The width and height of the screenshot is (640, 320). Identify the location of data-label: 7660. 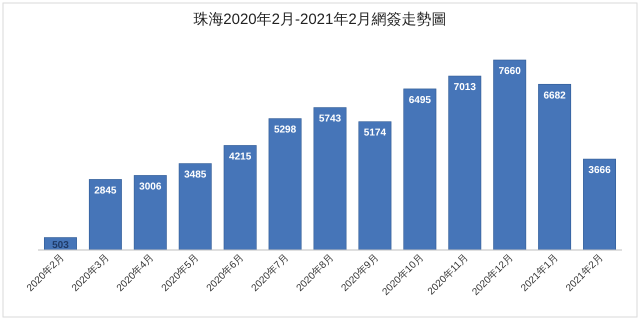
(510, 71).